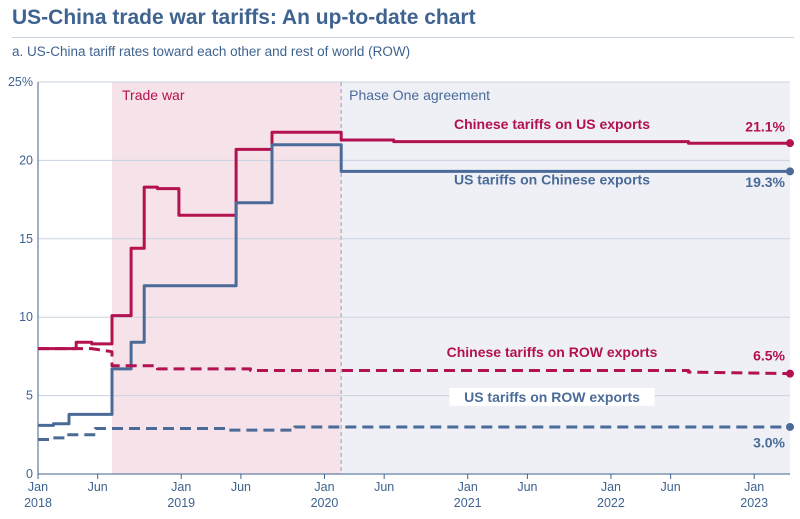 The width and height of the screenshot is (800, 519). I want to click on x-tick-year: 2023, so click(754, 503).